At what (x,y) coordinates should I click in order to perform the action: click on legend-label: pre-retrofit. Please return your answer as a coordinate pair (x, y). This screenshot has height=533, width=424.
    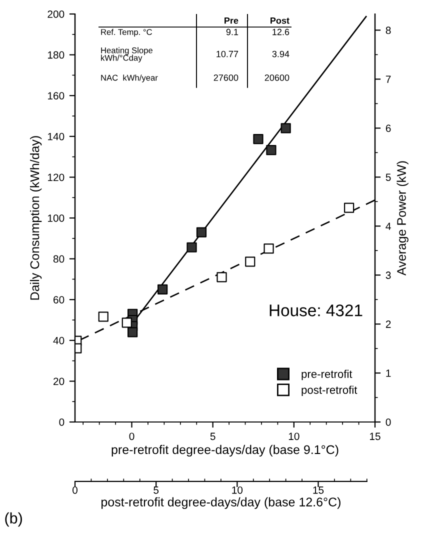
    Looking at the image, I should click on (327, 375).